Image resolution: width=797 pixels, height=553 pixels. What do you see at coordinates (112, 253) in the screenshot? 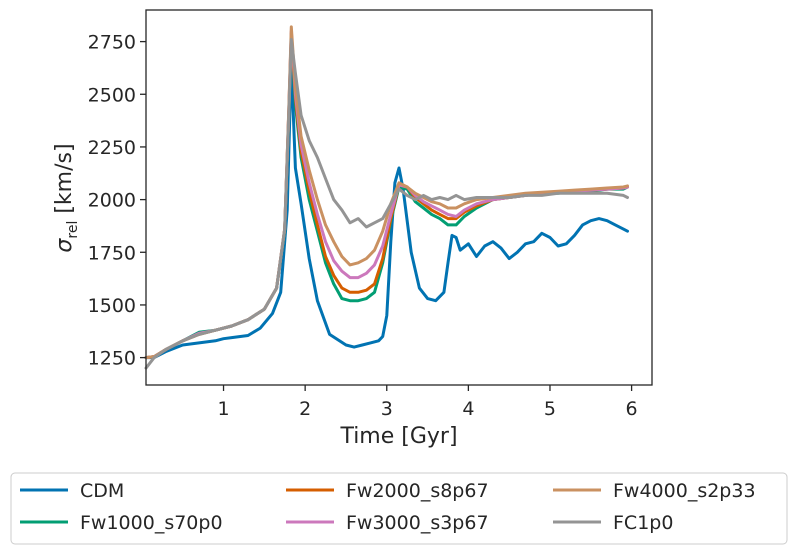
I see `y-tick-label: 1750` at bounding box center [112, 253].